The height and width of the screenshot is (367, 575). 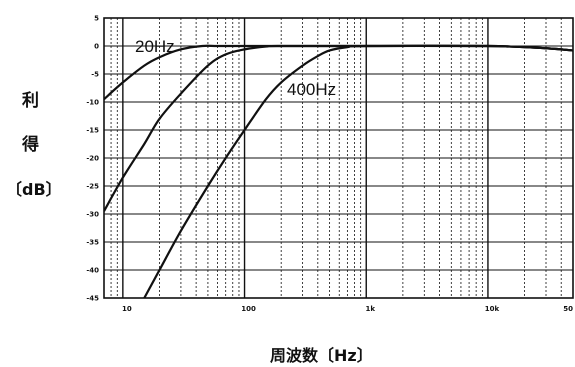 What do you see at coordinates (96, 47) in the screenshot?
I see `y-tick-label: 0` at bounding box center [96, 47].